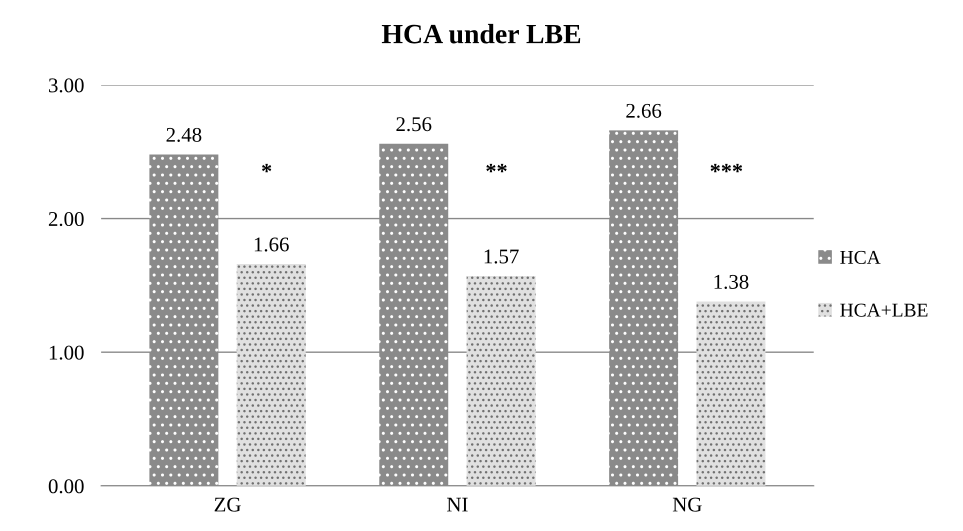 The height and width of the screenshot is (531, 963). I want to click on annotation: ***, so click(726, 168).